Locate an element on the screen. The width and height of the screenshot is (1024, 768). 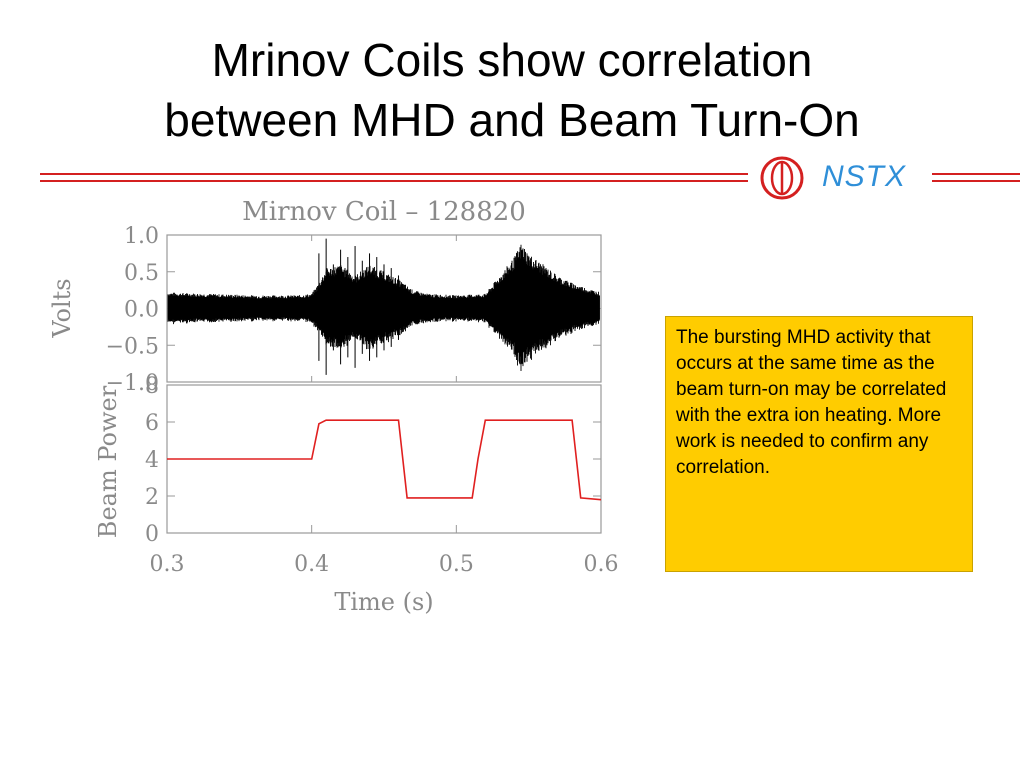
bottom-ylabel: Beam Power is located at coordinates (108, 461).